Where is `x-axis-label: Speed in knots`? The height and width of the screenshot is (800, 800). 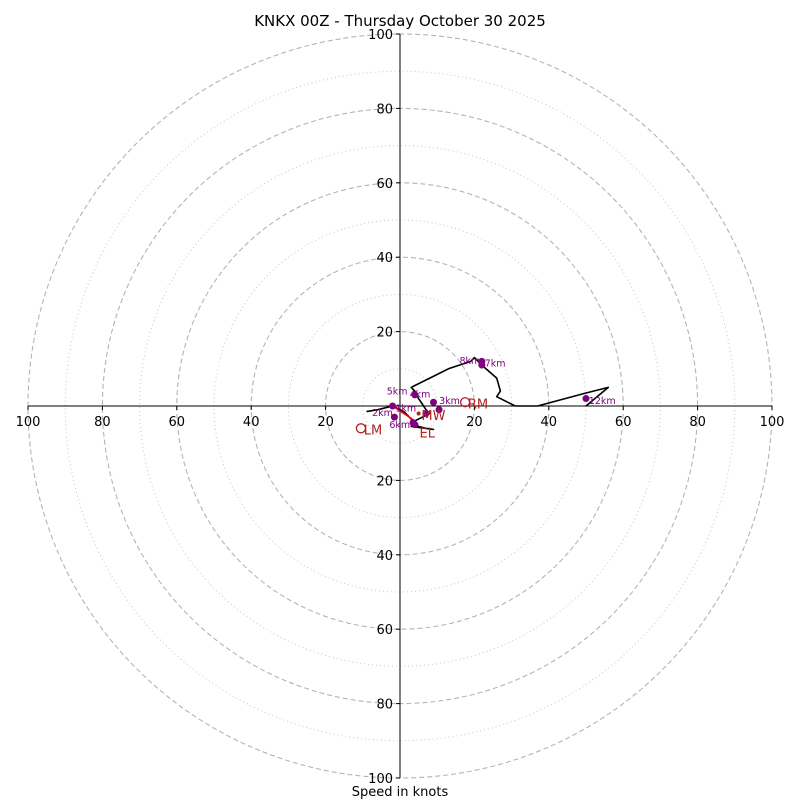 x-axis-label: Speed in knots is located at coordinates (400, 792).